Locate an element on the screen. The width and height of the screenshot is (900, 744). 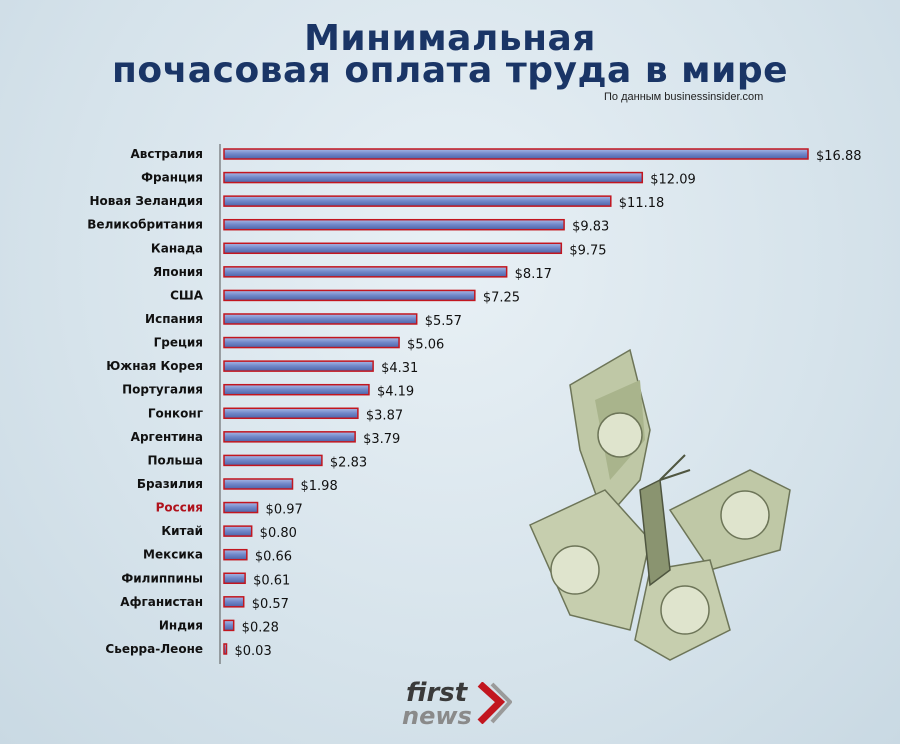
category-label: Польша is located at coordinates (175, 460).